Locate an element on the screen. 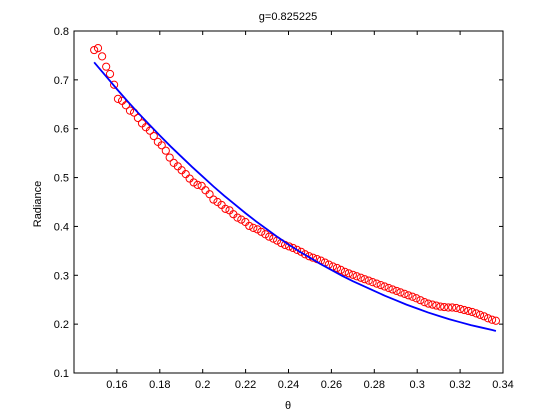 Image resolution: width=558 pixels, height=419 pixels. x-tick-label: 0.28 is located at coordinates (374, 385).